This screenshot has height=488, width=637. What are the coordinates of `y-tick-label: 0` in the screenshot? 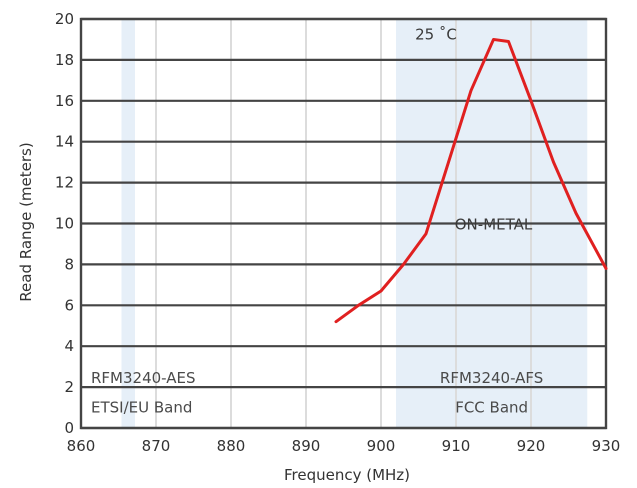 It's located at (69, 428).